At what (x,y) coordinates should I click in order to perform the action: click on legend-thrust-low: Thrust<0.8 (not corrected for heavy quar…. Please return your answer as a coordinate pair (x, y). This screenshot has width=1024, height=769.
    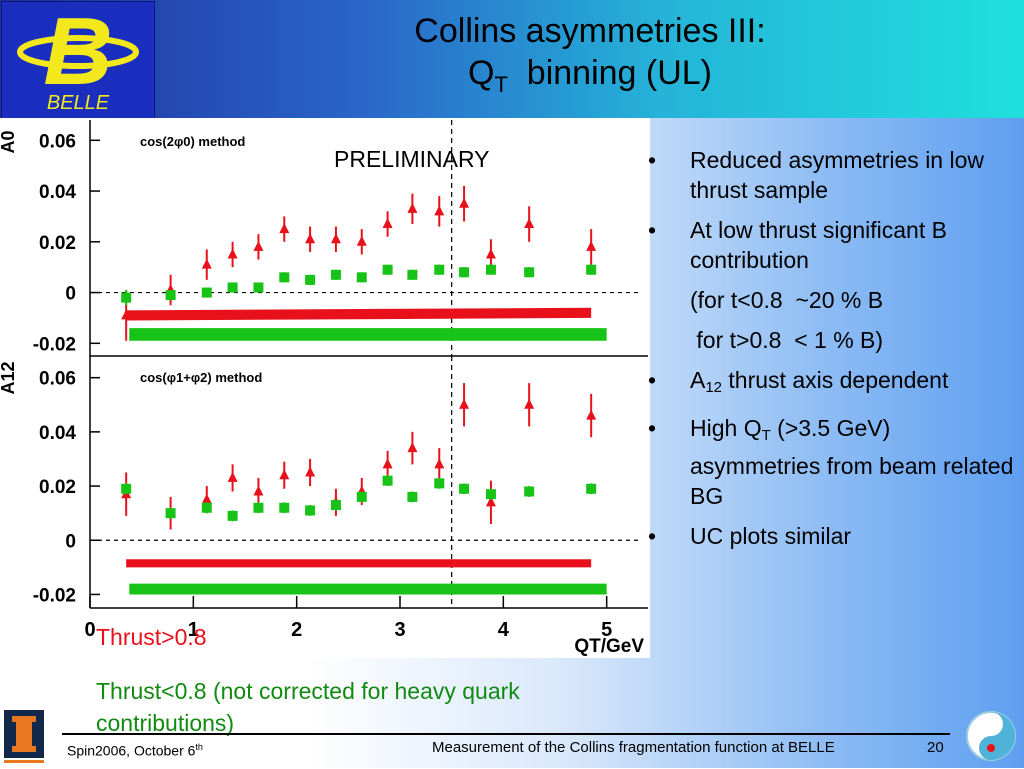
    Looking at the image, I should click on (308, 707).